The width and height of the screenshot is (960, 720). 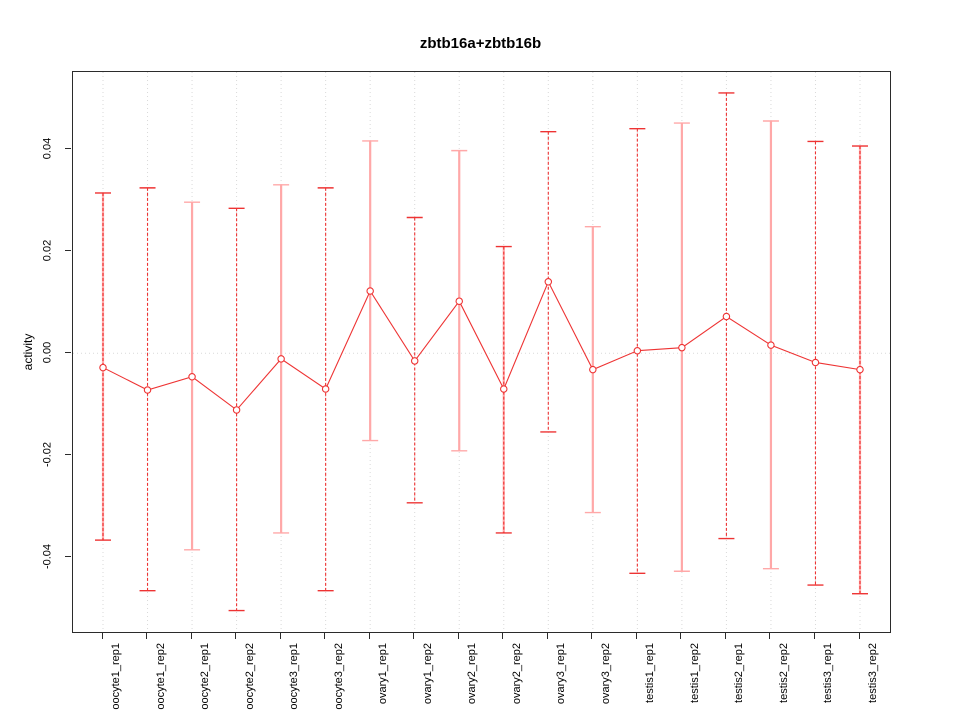 What do you see at coordinates (160, 676) in the screenshot?
I see `x-tick-label: oocyte1_rep2` at bounding box center [160, 676].